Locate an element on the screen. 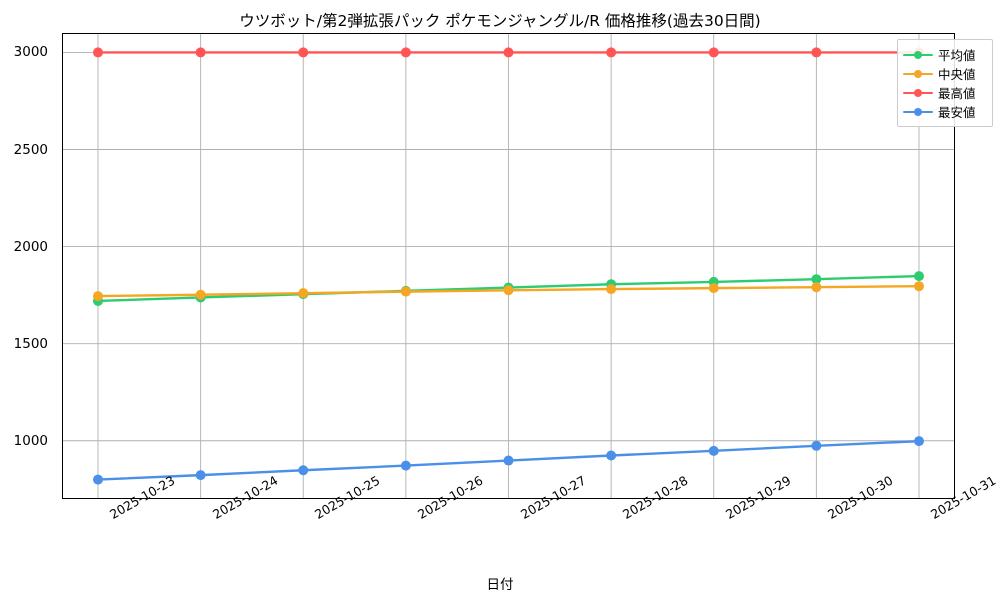 Image resolution: width=1000 pixels, height=600 pixels. chart-legend: 平均値中央値最高値最安値 is located at coordinates (945, 83).